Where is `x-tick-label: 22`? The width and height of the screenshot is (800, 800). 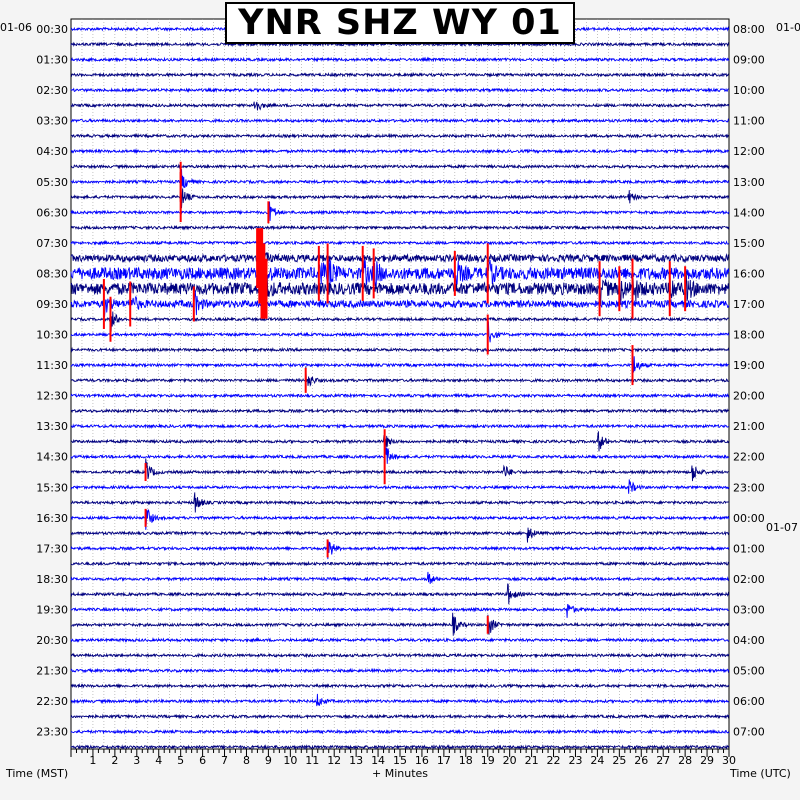 x-tick-label: 22 is located at coordinates (554, 760).